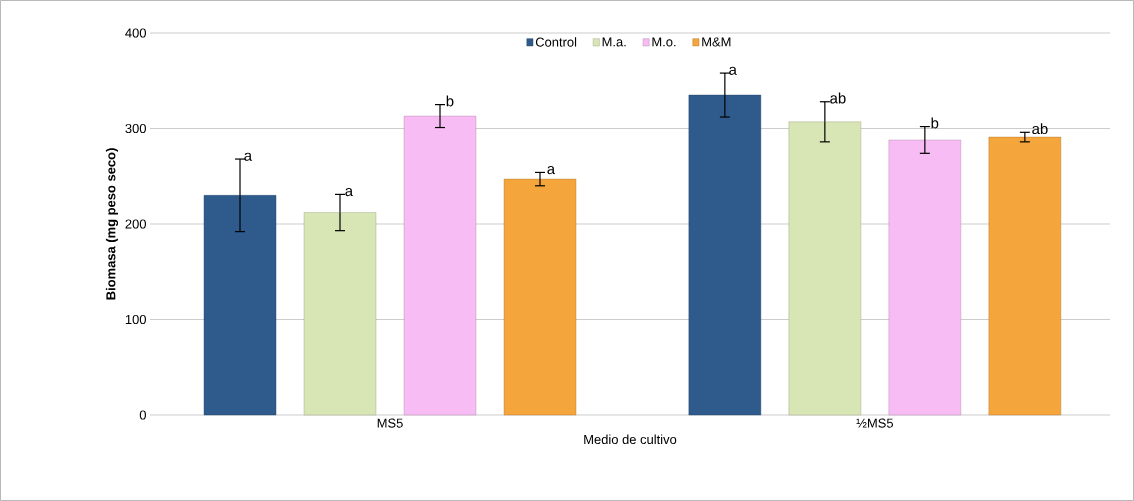  I want to click on x-tick-label: MS5, so click(390, 423).